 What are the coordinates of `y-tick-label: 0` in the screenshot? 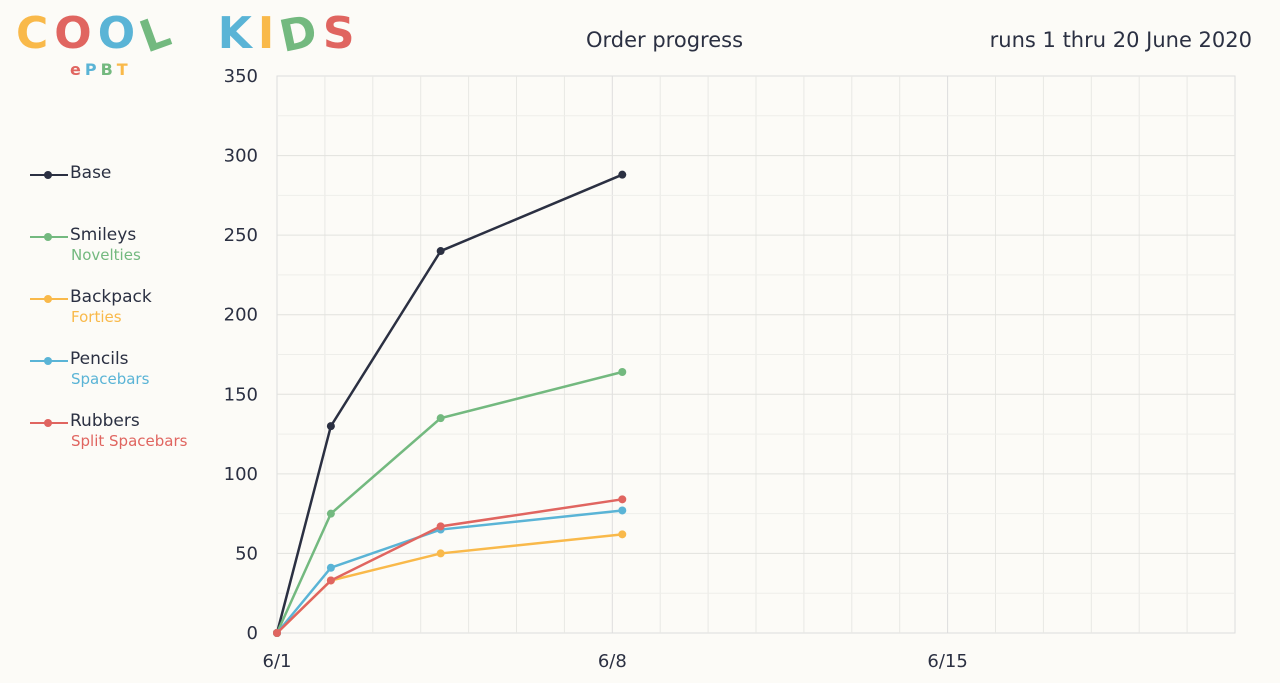 It's located at (252, 633).